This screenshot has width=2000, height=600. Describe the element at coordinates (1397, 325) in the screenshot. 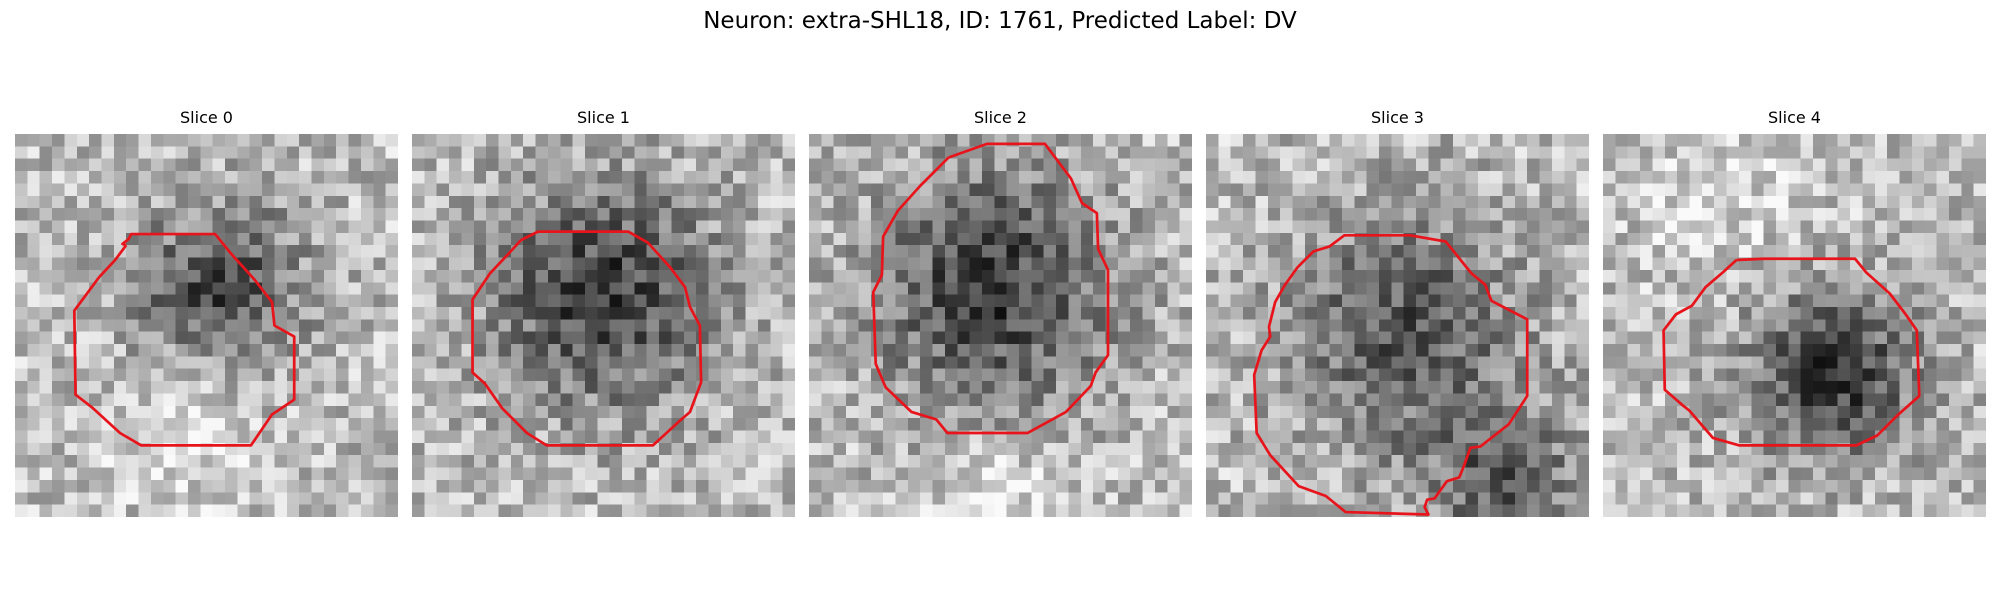

I see `slice-3-image` at that location.